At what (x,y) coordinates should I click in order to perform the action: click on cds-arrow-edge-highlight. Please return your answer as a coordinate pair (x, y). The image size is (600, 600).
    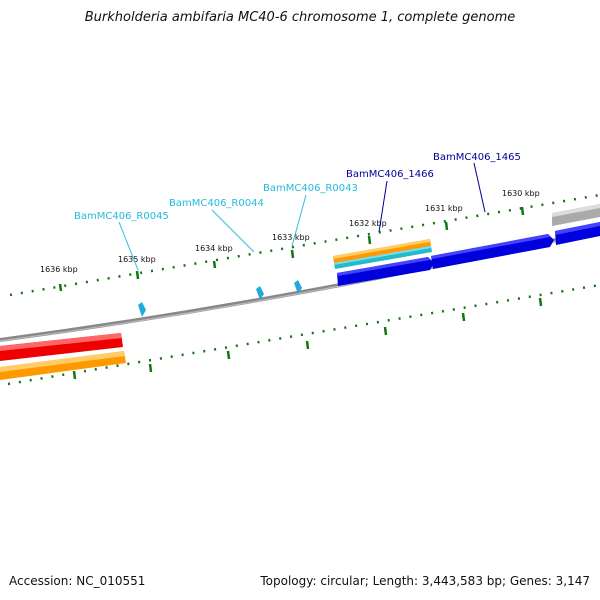
    Looking at the image, I should click on (577, 228).